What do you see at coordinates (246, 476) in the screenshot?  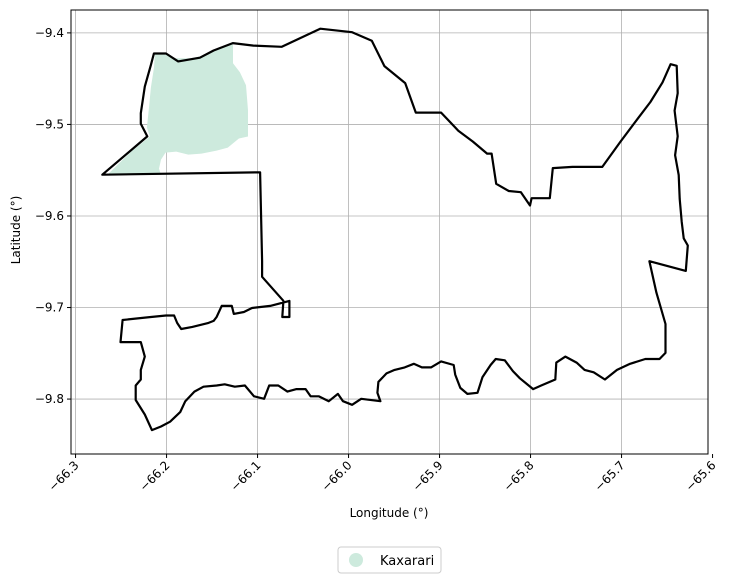 I see `x-tick-label-2: −66.1` at bounding box center [246, 476].